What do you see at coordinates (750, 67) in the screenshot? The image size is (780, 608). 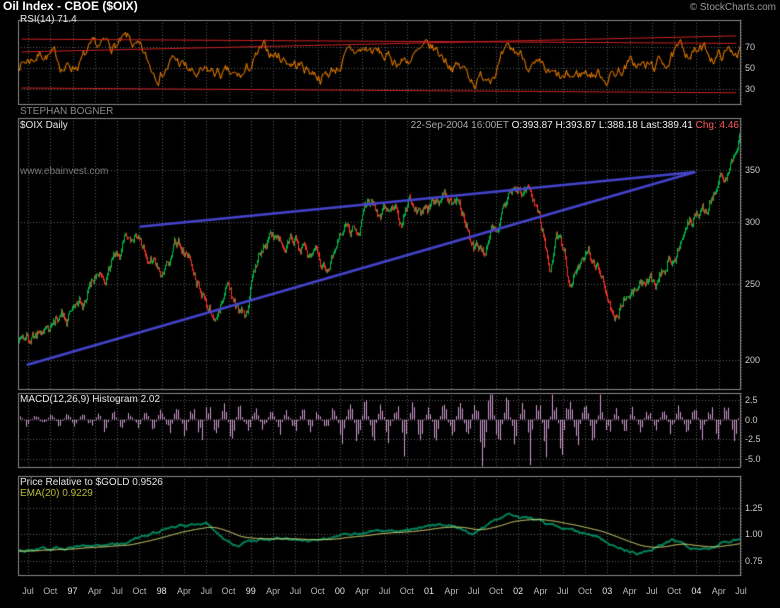 I see `y-axis-tick: 50` at bounding box center [750, 67].